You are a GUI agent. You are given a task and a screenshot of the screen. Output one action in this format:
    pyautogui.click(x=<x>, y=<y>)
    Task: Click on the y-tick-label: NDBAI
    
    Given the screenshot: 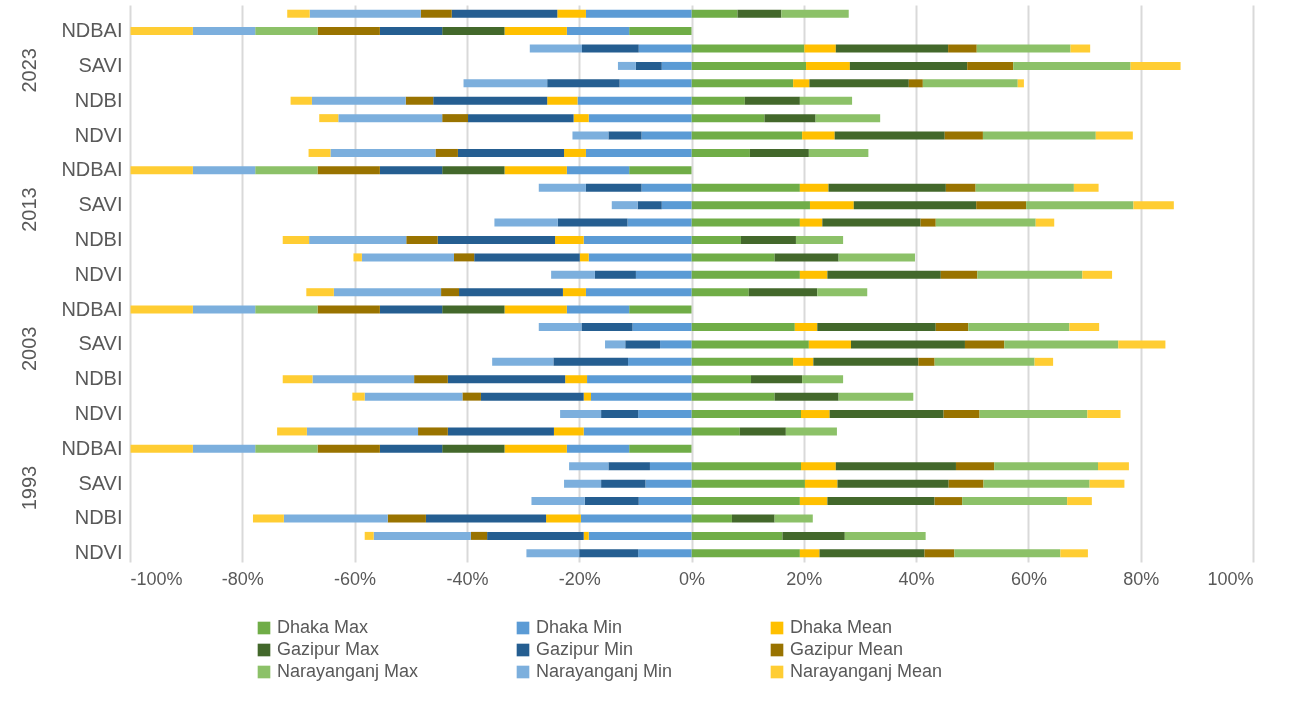 What is the action you would take?
    pyautogui.click(x=92, y=447)
    